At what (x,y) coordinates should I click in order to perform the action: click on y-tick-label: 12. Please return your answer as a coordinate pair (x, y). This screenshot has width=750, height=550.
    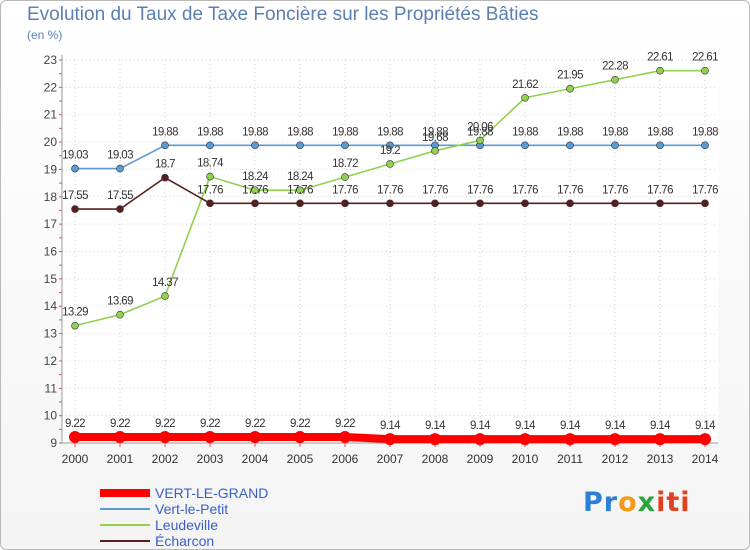
    Looking at the image, I should click on (51, 361).